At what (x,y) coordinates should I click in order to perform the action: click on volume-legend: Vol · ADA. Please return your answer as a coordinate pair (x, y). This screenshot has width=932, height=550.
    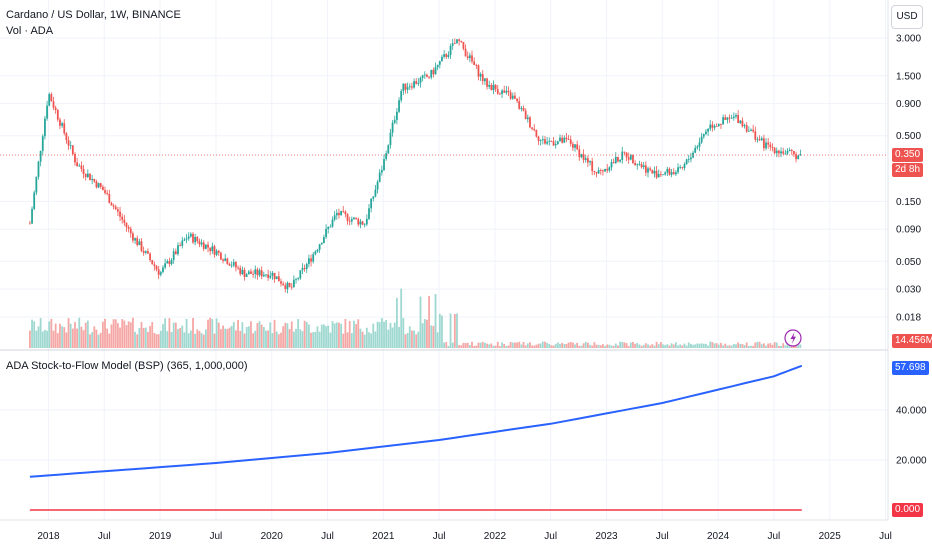
    Looking at the image, I should click on (30, 31).